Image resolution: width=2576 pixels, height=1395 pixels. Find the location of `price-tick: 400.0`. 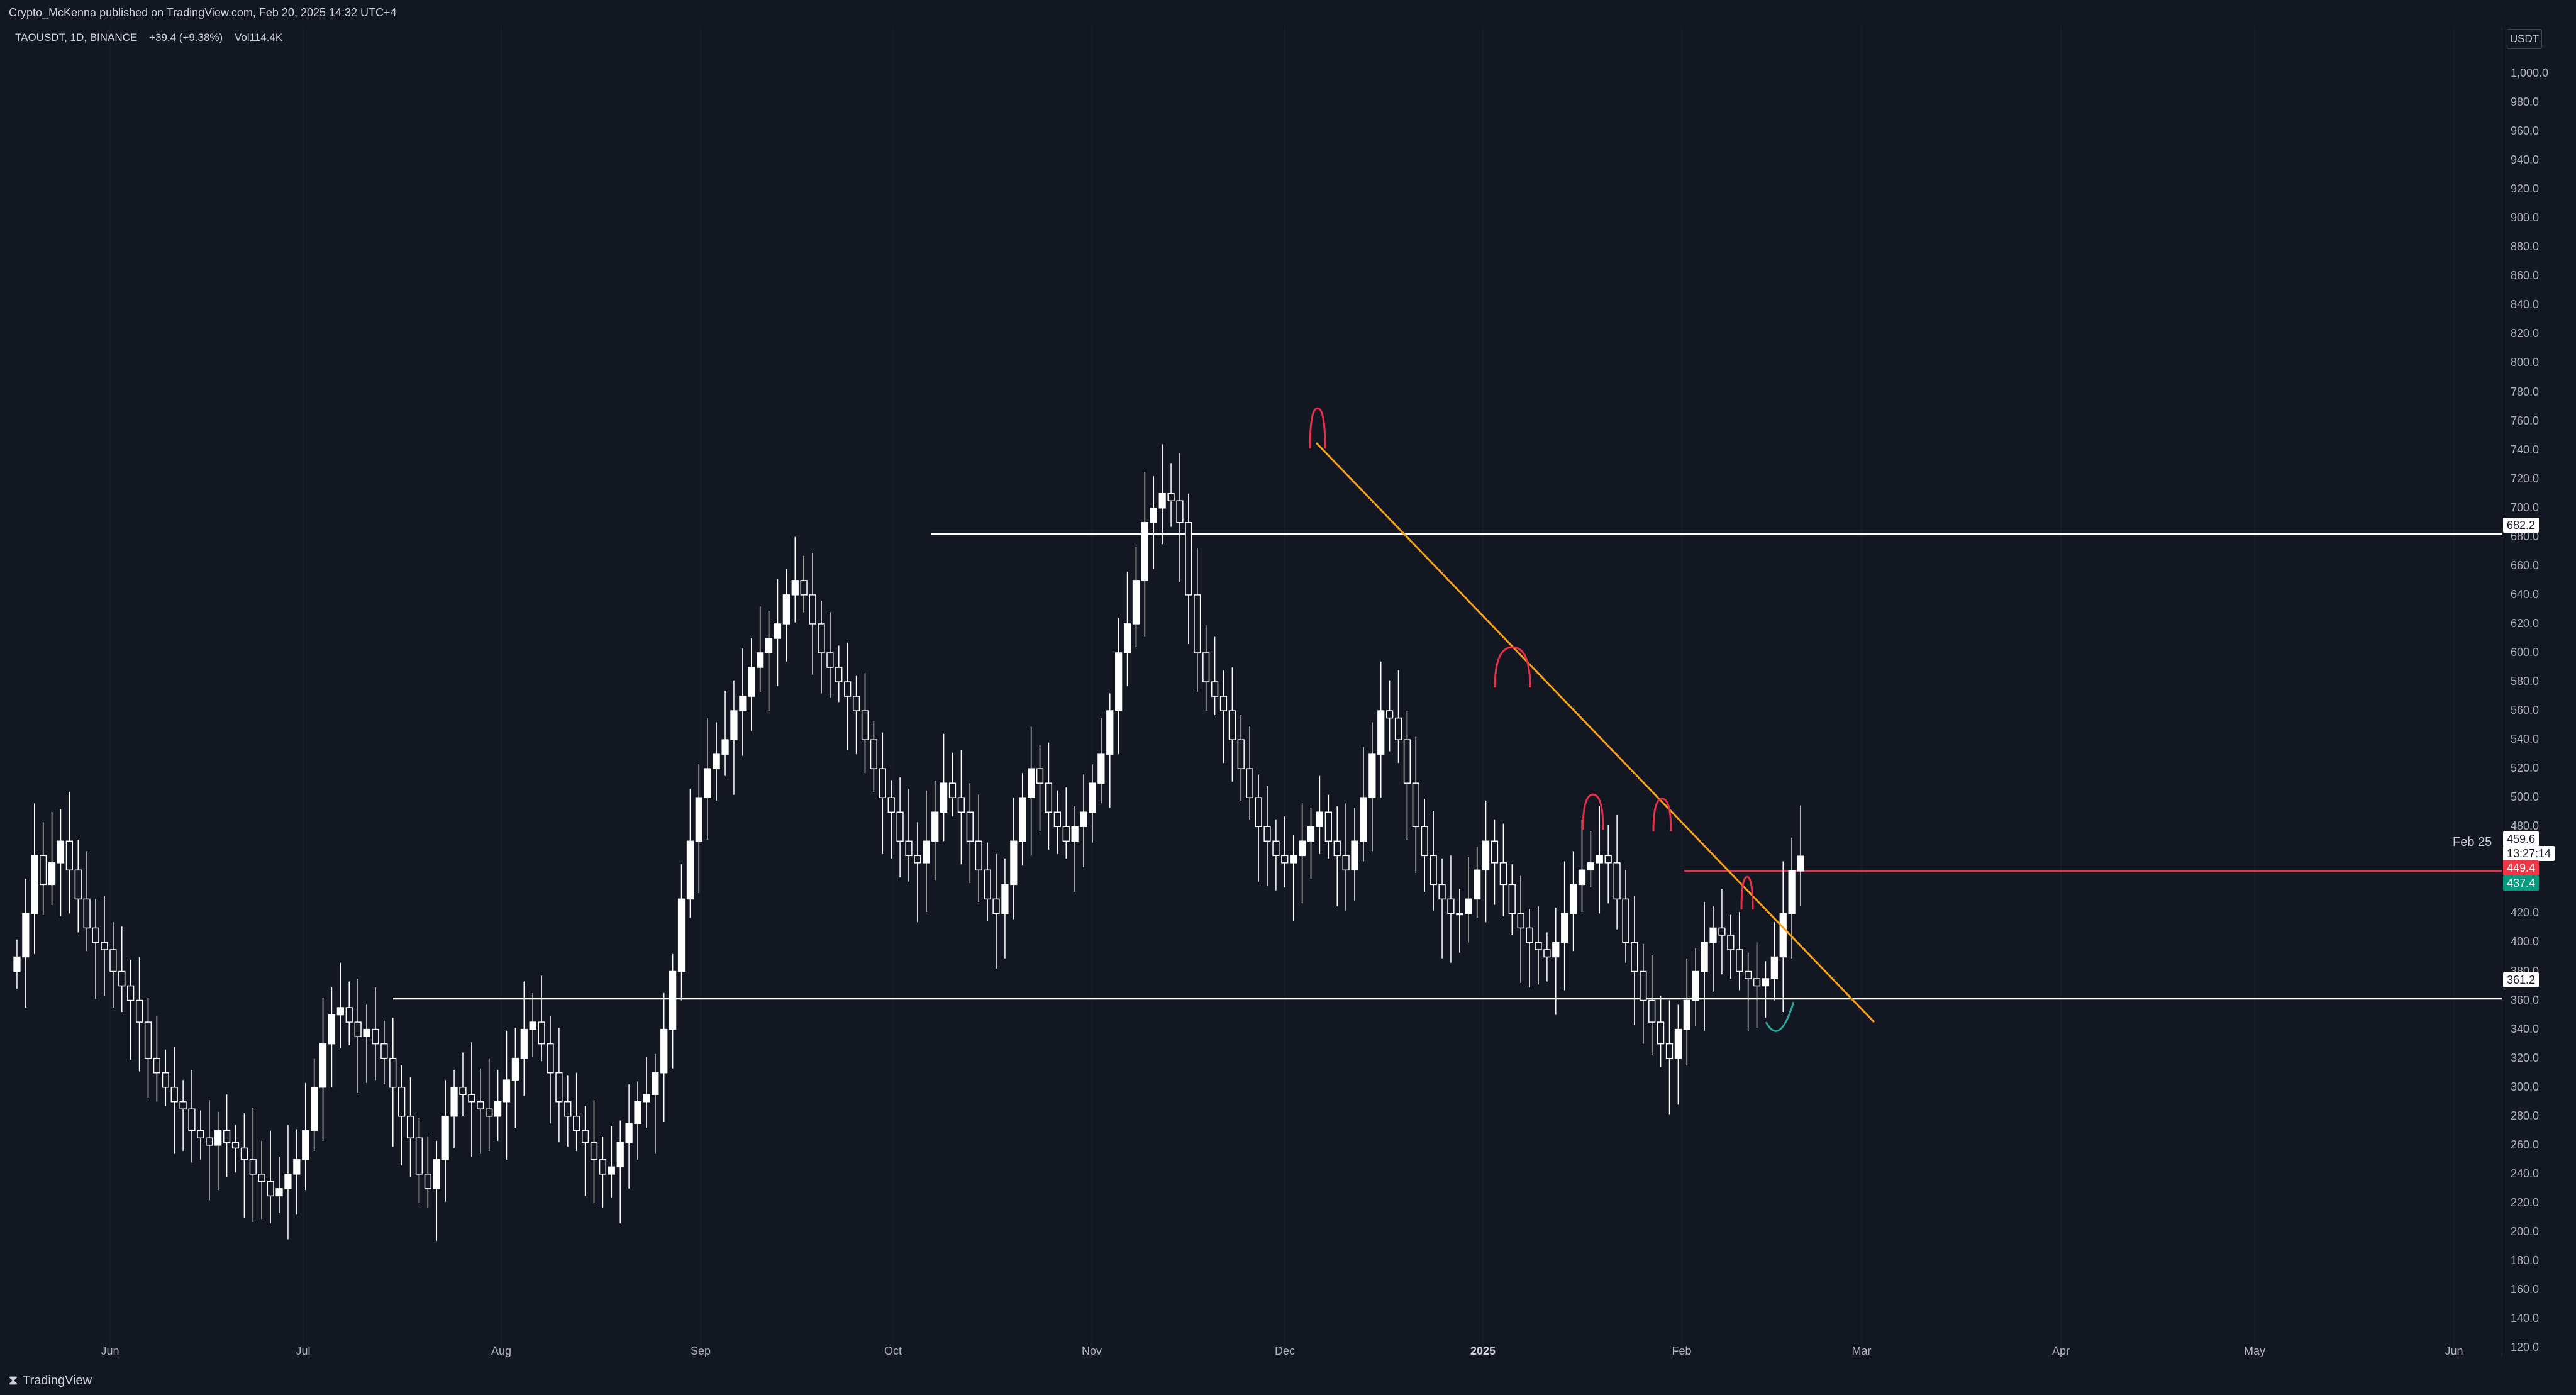

price-tick: 400.0 is located at coordinates (2525, 941).